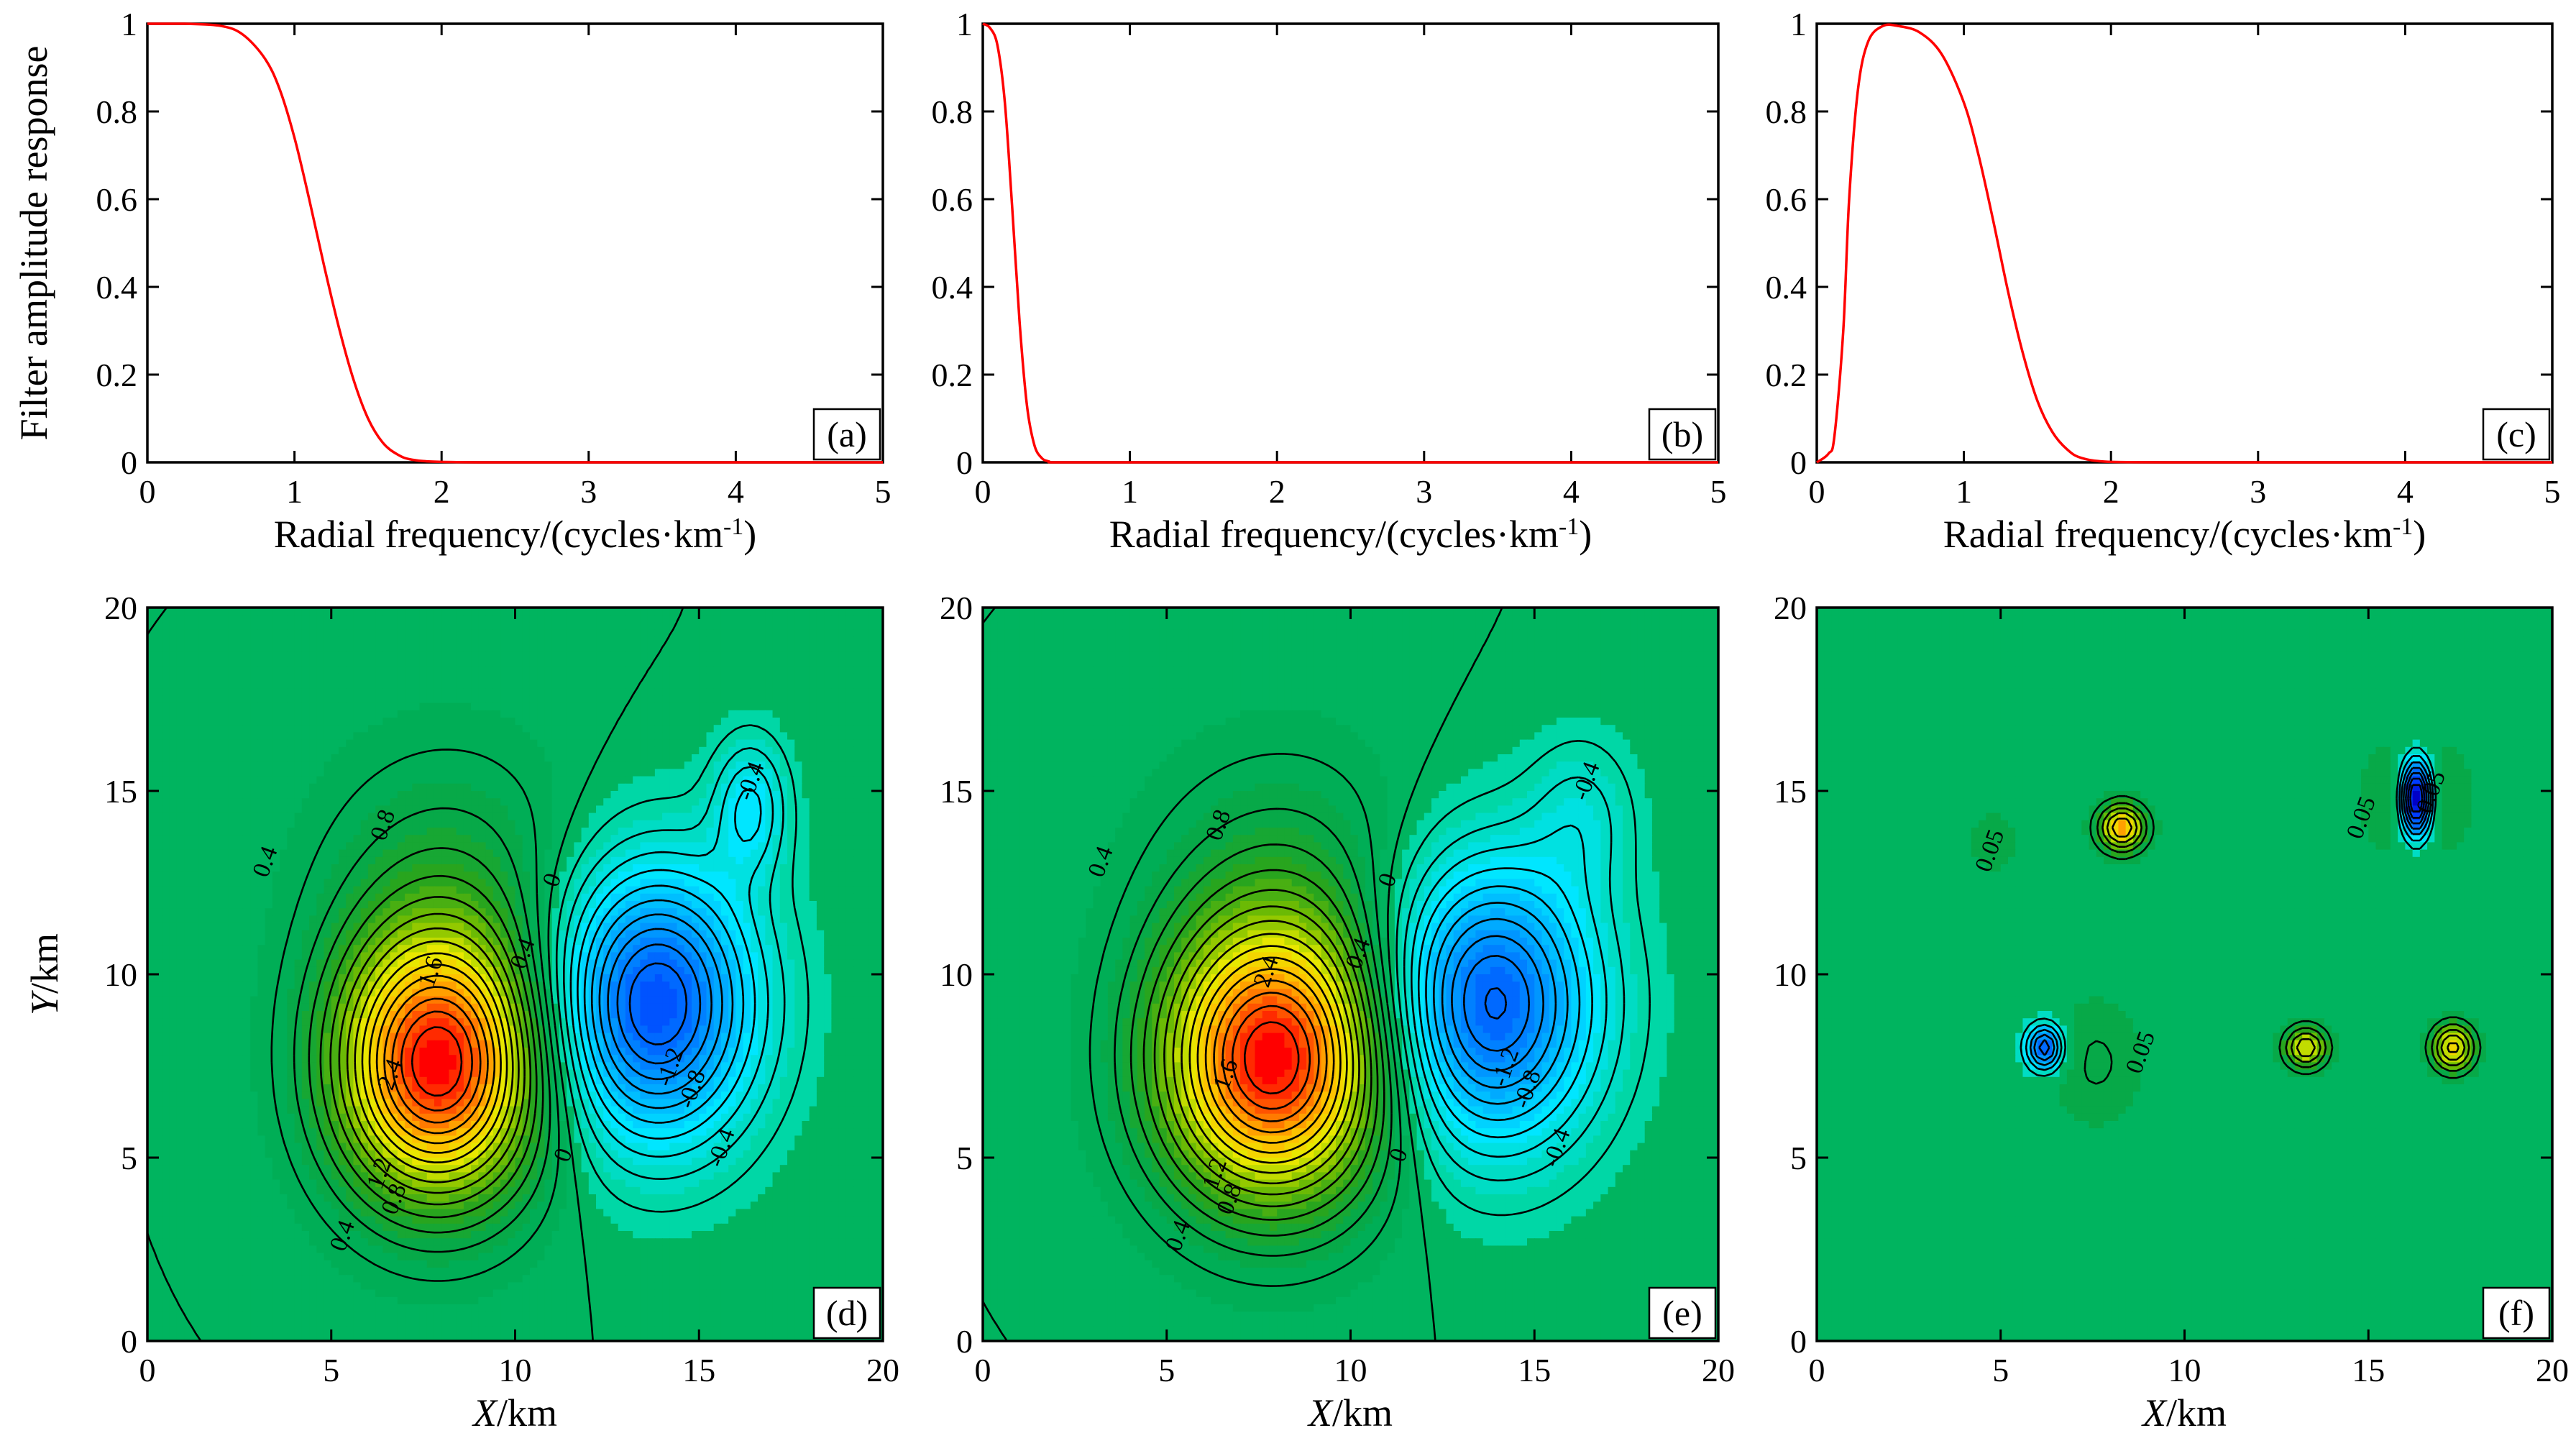 This screenshot has width=2576, height=1451. Describe the element at coordinates (2258, 491) in the screenshot. I see `x-tick-label: 3` at that location.